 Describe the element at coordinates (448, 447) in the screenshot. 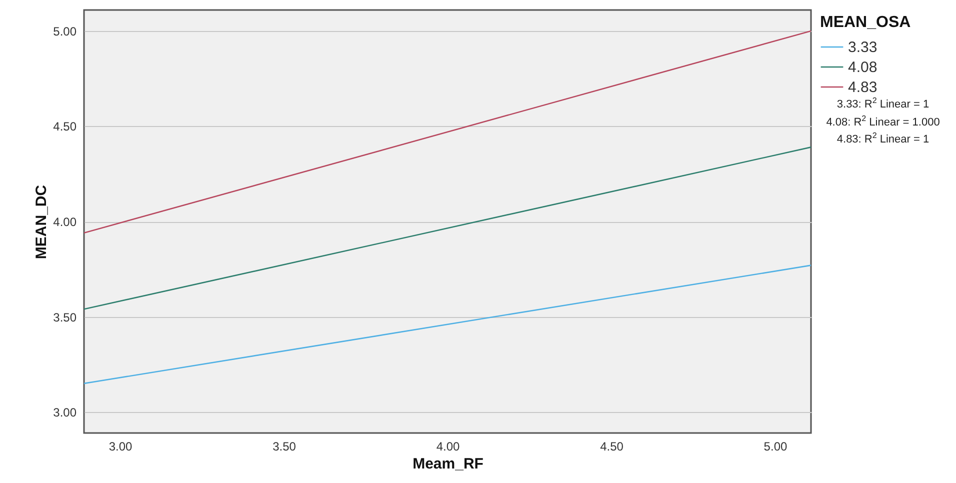

I see `x-tick-label: 4.00` at that location.